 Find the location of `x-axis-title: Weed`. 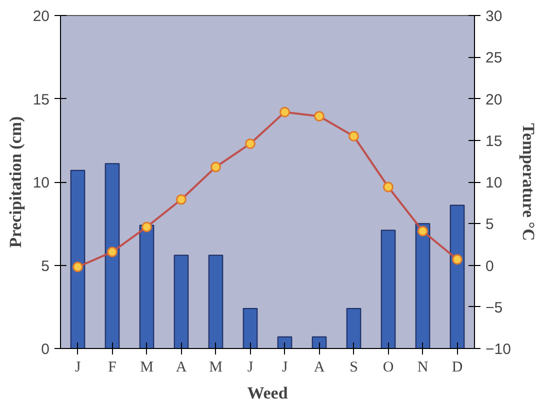

x-axis-title: Weed is located at coordinates (267, 393).